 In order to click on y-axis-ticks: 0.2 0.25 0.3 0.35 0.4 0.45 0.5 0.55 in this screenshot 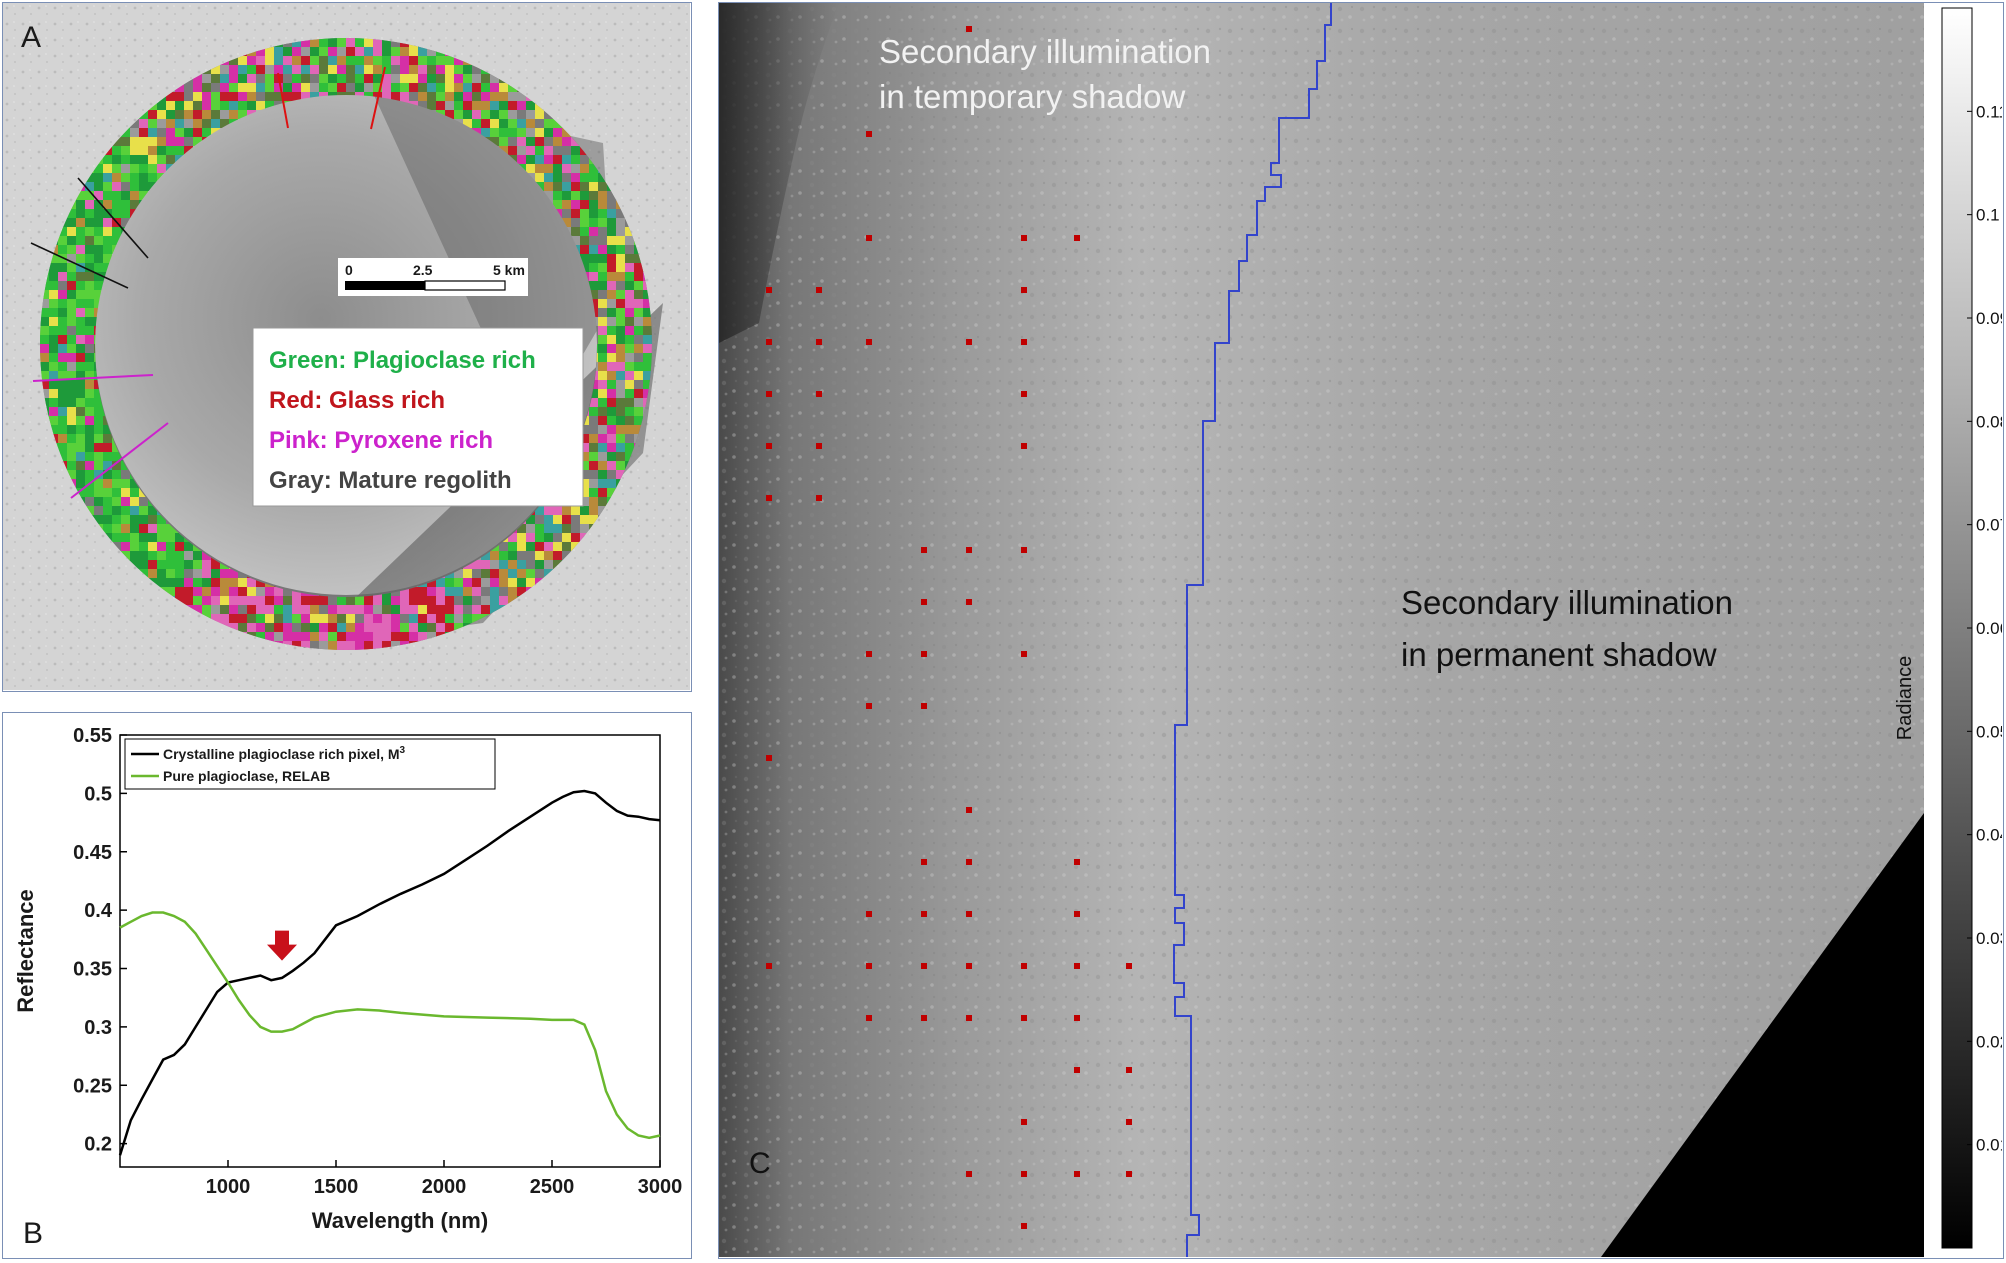, I will do `click(100, 940)`.